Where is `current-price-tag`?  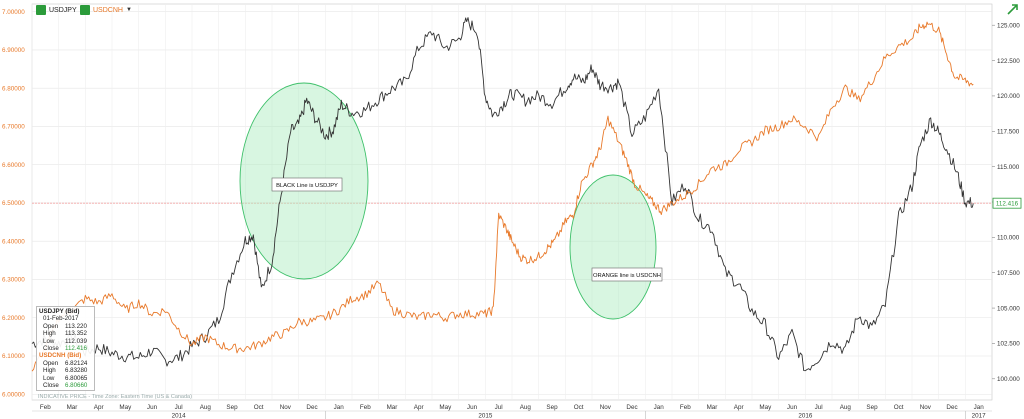
current-price-tag is located at coordinates (1007, 203).